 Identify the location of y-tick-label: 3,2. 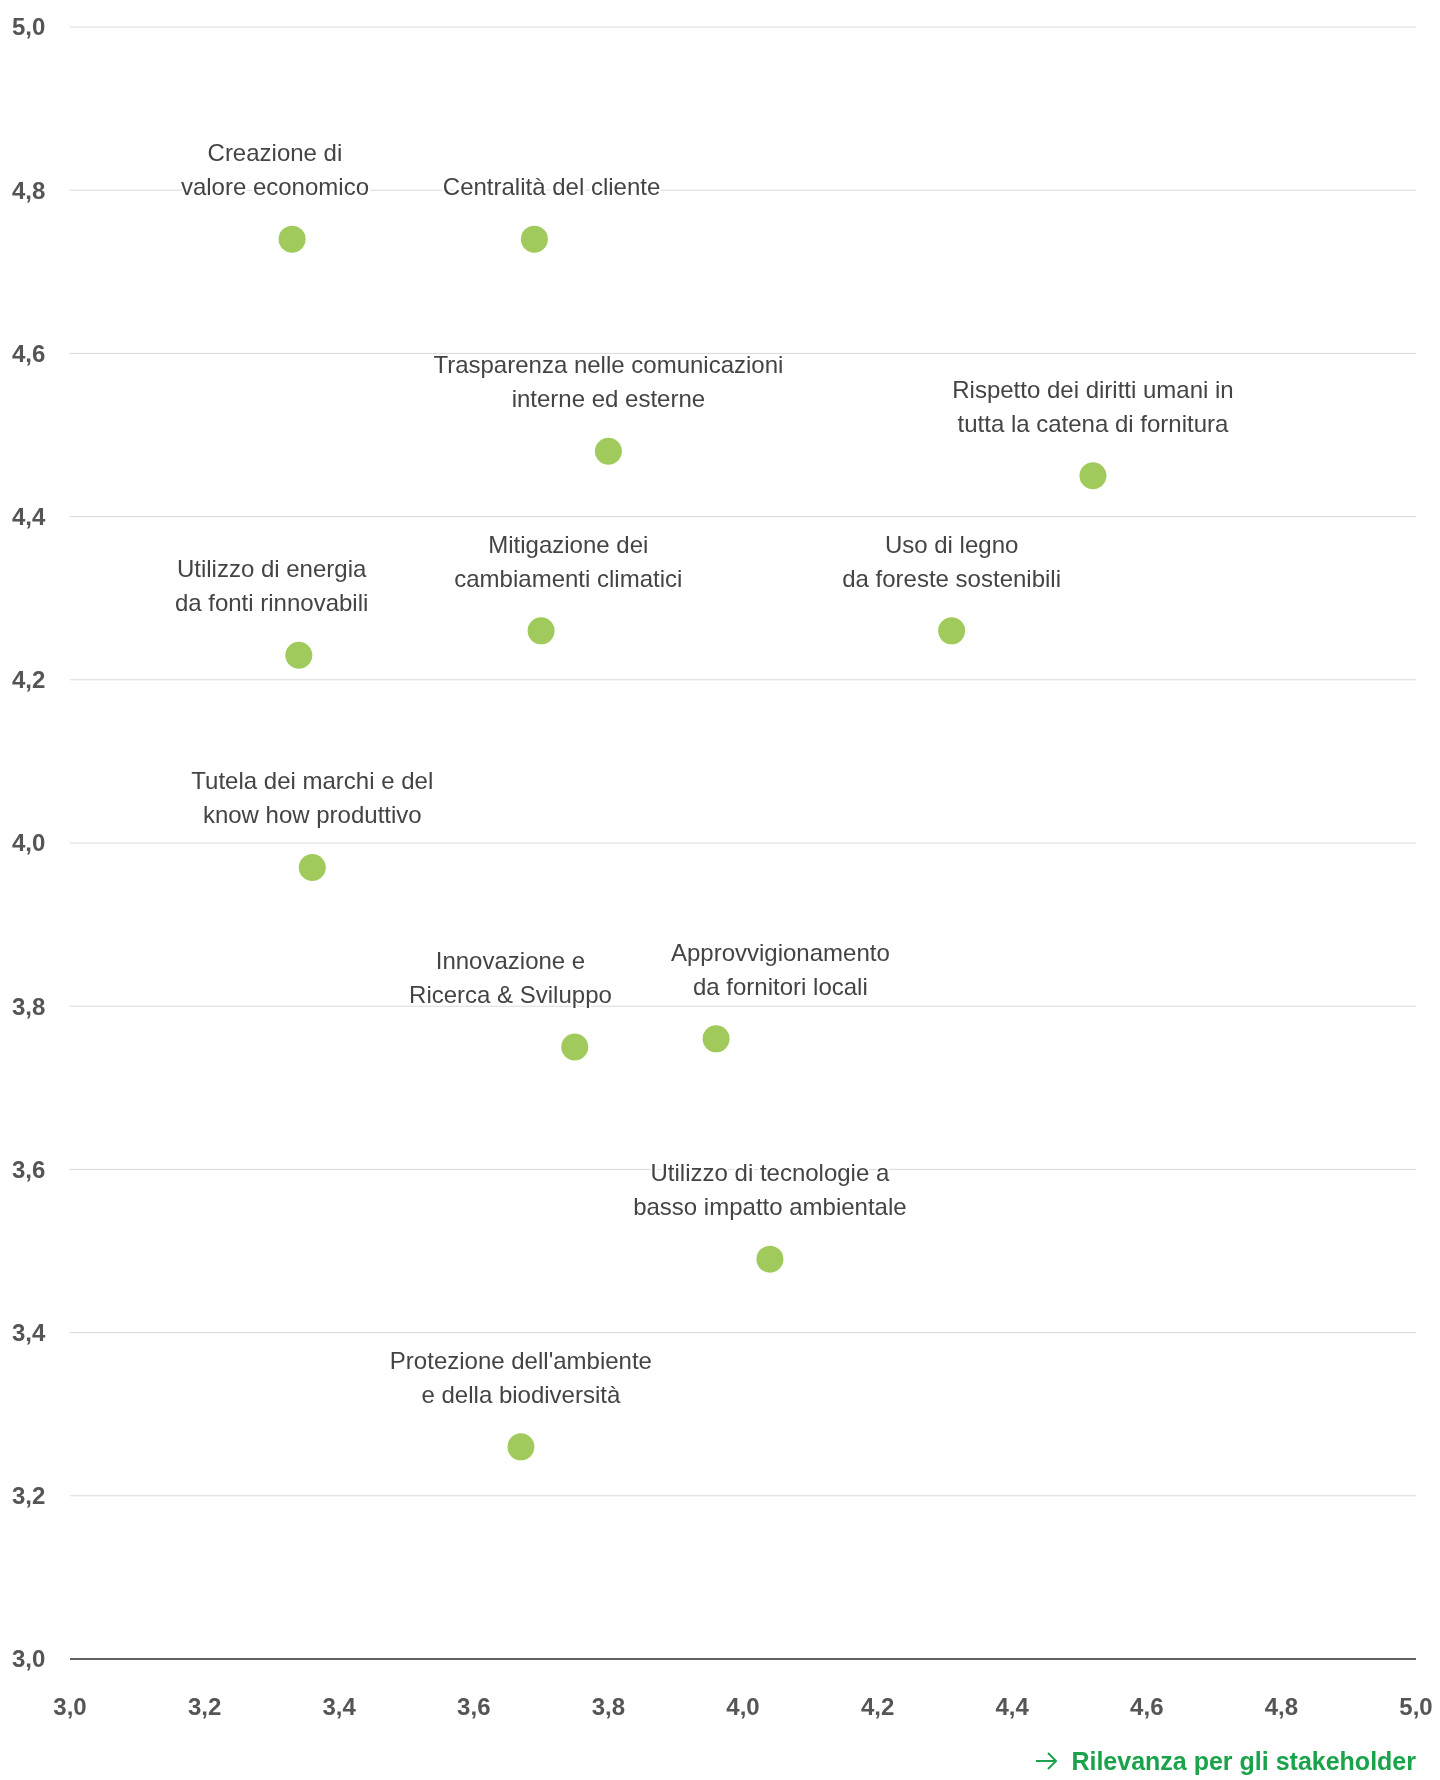
(29, 1496).